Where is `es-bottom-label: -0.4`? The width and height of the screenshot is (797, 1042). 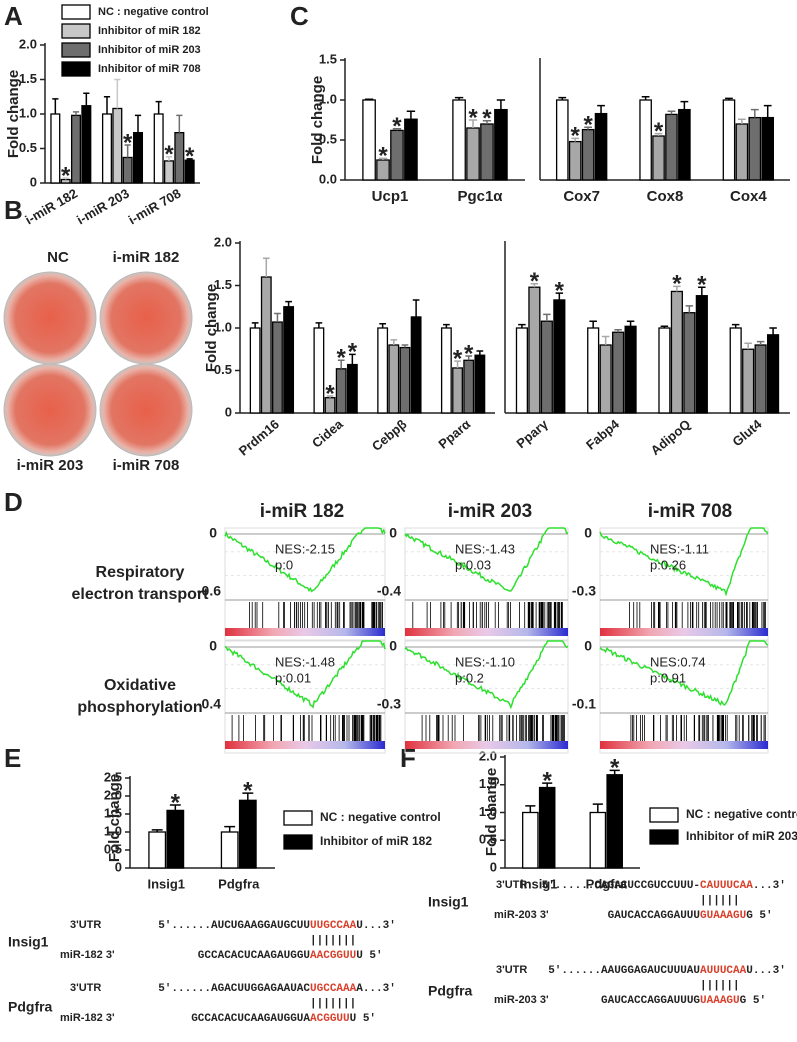 es-bottom-label: -0.4 is located at coordinates (209, 704).